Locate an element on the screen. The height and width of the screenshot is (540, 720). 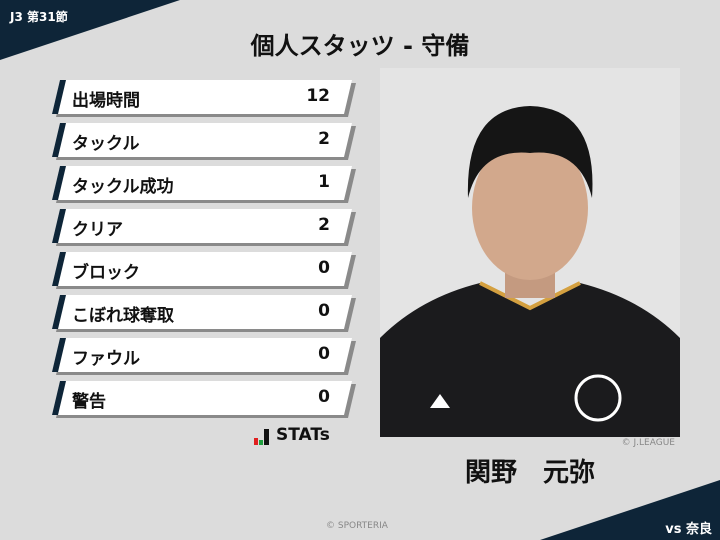
player-name: 関野 元弥 is located at coordinates (529, 473).